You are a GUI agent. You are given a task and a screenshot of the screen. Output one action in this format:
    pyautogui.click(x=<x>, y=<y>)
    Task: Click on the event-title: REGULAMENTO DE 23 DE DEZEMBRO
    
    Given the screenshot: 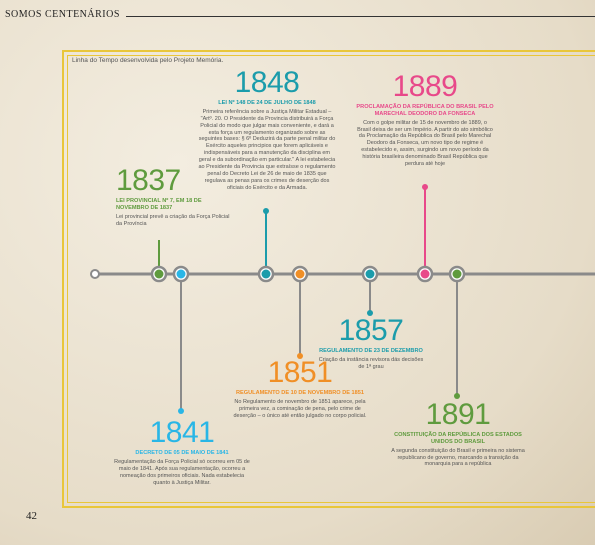 What is the action you would take?
    pyautogui.click(x=371, y=351)
    